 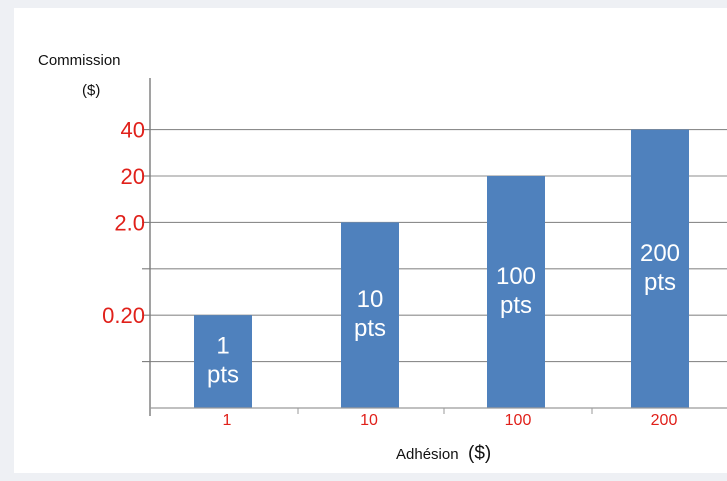 I want to click on bar-data-label: 200, so click(x=660, y=253).